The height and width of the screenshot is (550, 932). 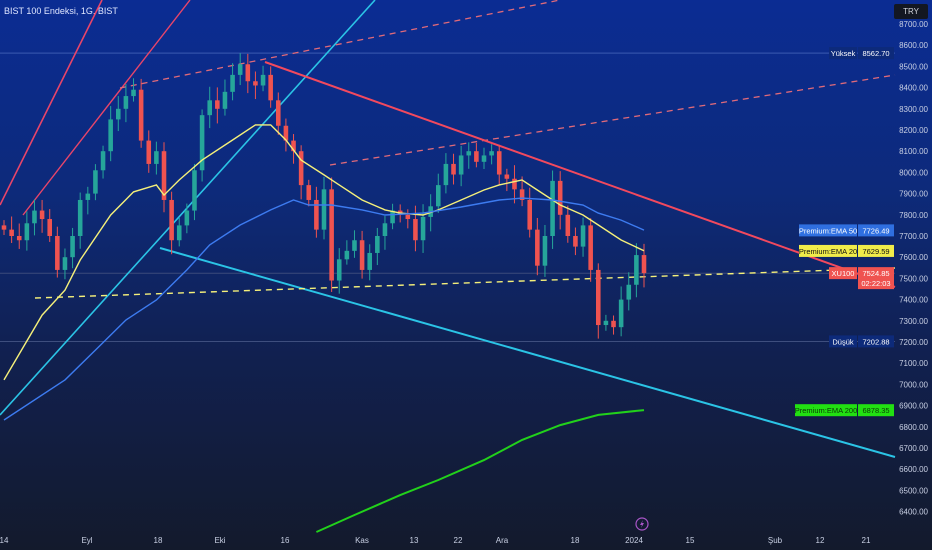 What do you see at coordinates (465, 283) in the screenshot?
I see `trendline-yellow-dashed` at bounding box center [465, 283].